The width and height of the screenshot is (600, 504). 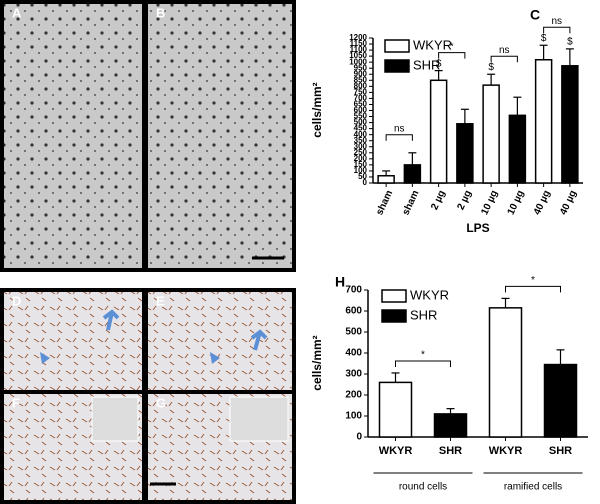 I want to click on y-tick-label: 150, so click(x=361, y=164).